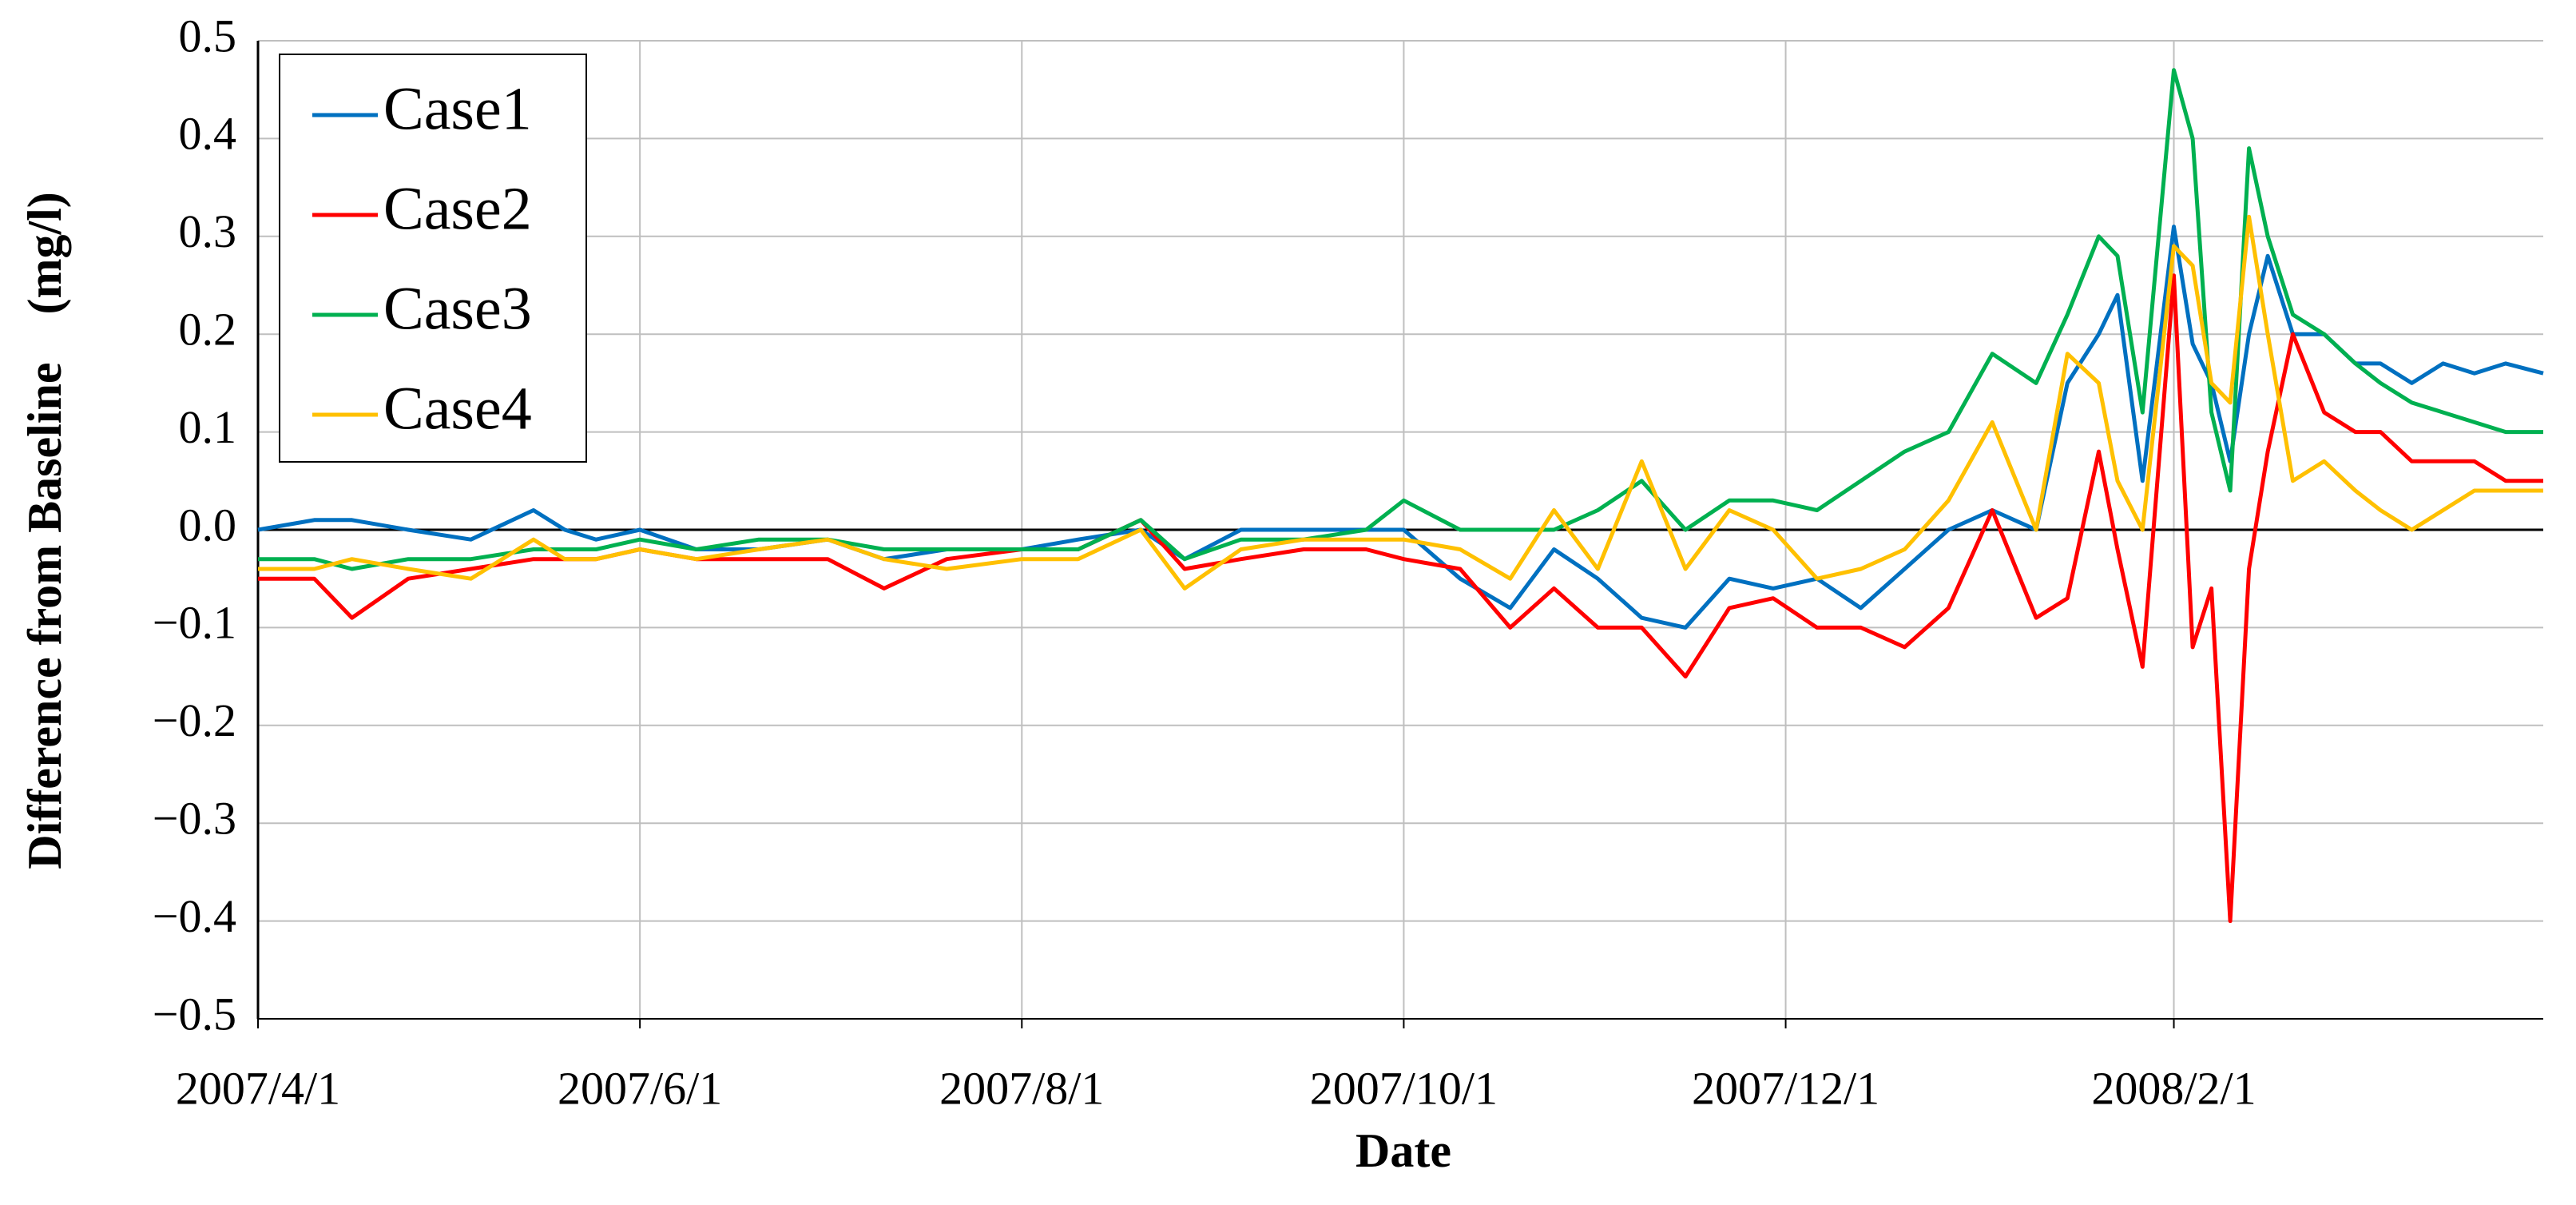 The width and height of the screenshot is (2576, 1205). What do you see at coordinates (2173, 1088) in the screenshot?
I see `x-tick-label: 2008/2/1` at bounding box center [2173, 1088].